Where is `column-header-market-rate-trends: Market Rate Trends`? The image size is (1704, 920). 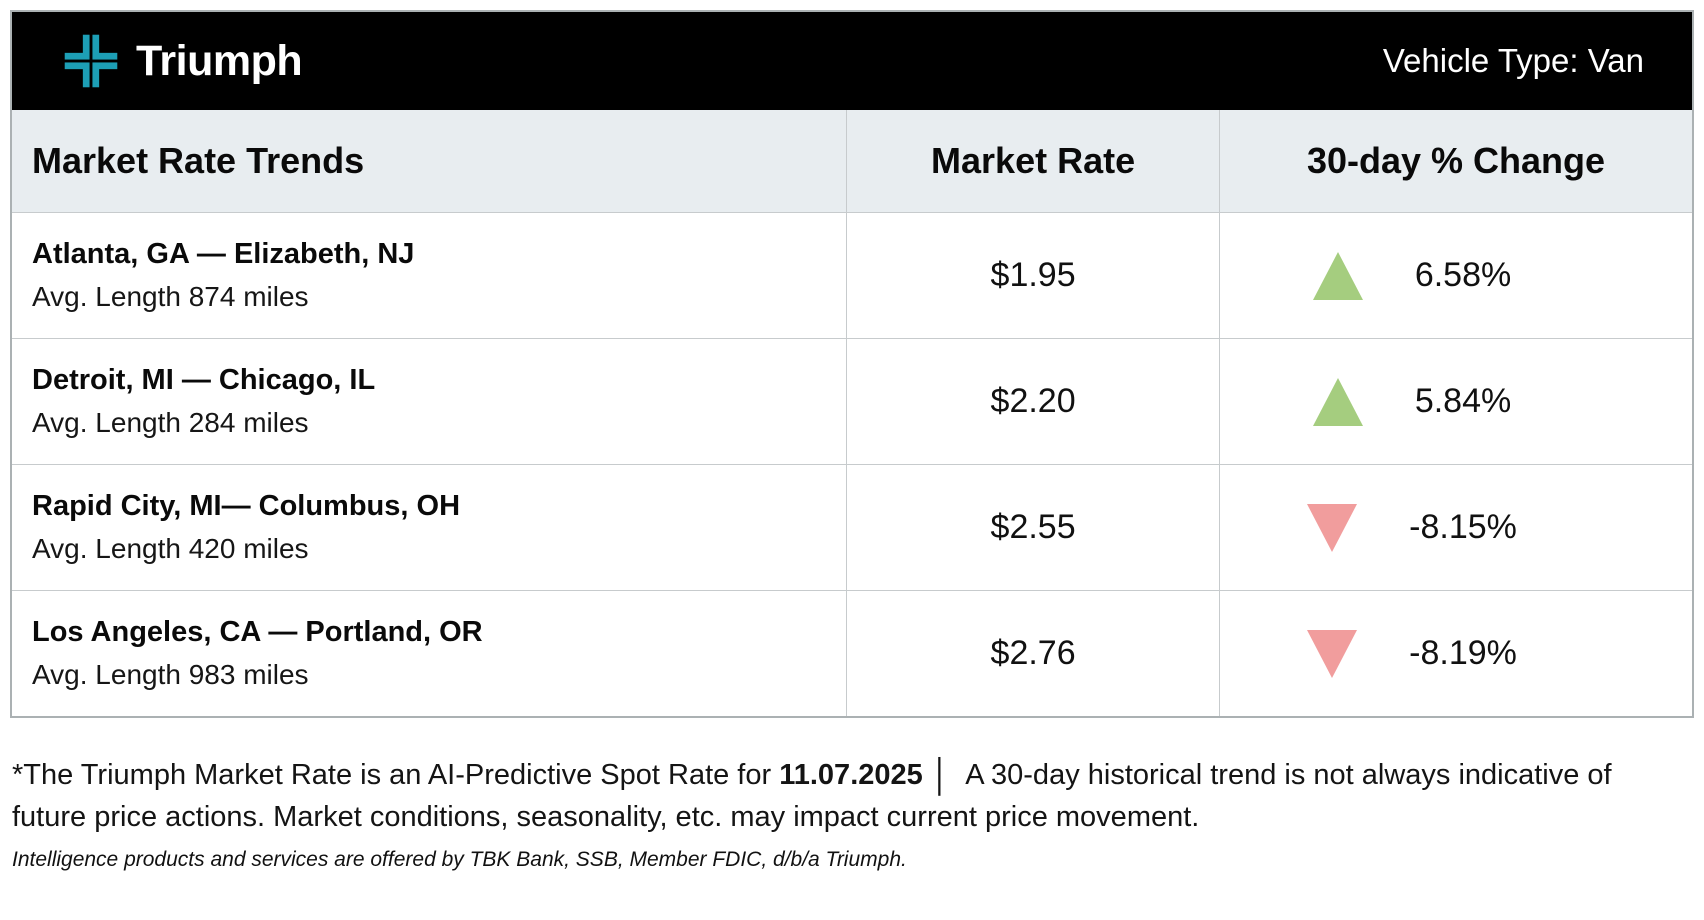
column-header-market-rate-trends: Market Rate Trends is located at coordinates (198, 160).